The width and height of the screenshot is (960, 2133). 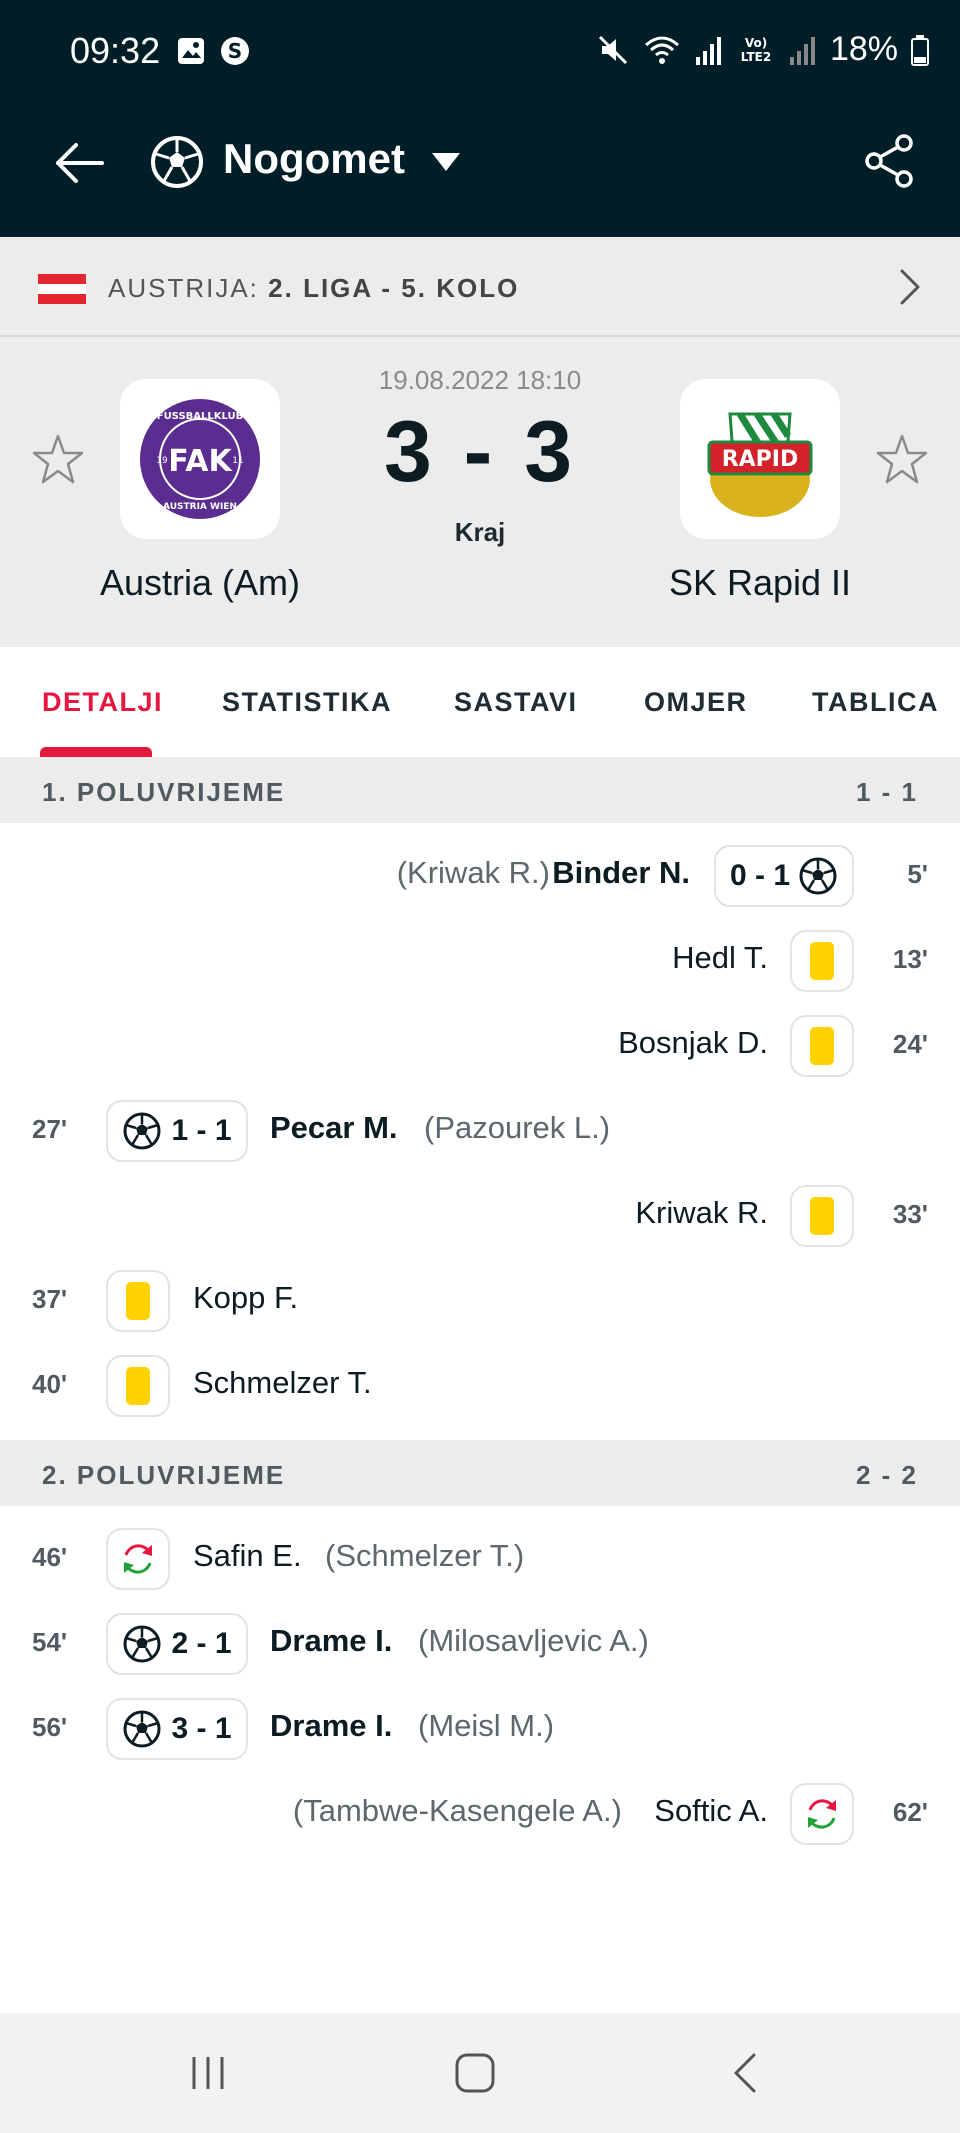 What do you see at coordinates (480, 1386) in the screenshot?
I see `event-row: 40' Schmelzer T.` at bounding box center [480, 1386].